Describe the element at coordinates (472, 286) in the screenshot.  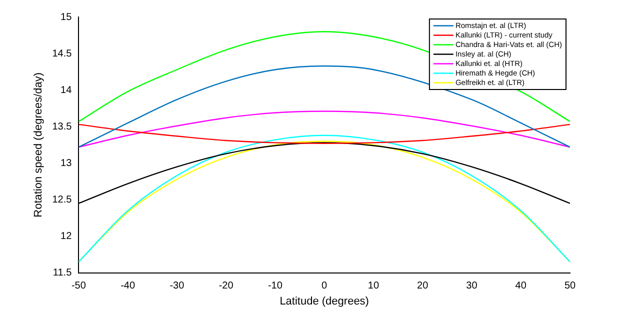
I see `x-tick-label: 30` at that location.